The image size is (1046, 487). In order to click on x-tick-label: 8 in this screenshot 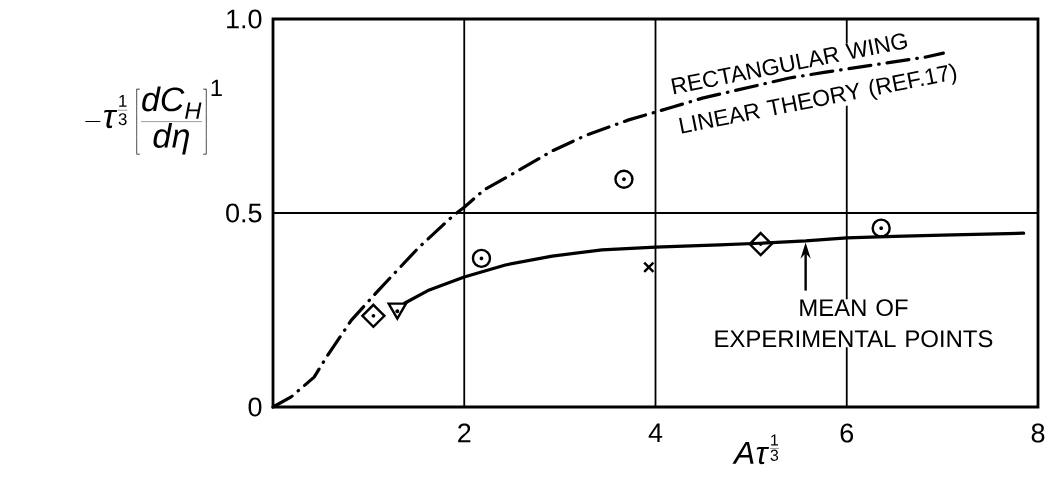, I will do `click(1038, 433)`.